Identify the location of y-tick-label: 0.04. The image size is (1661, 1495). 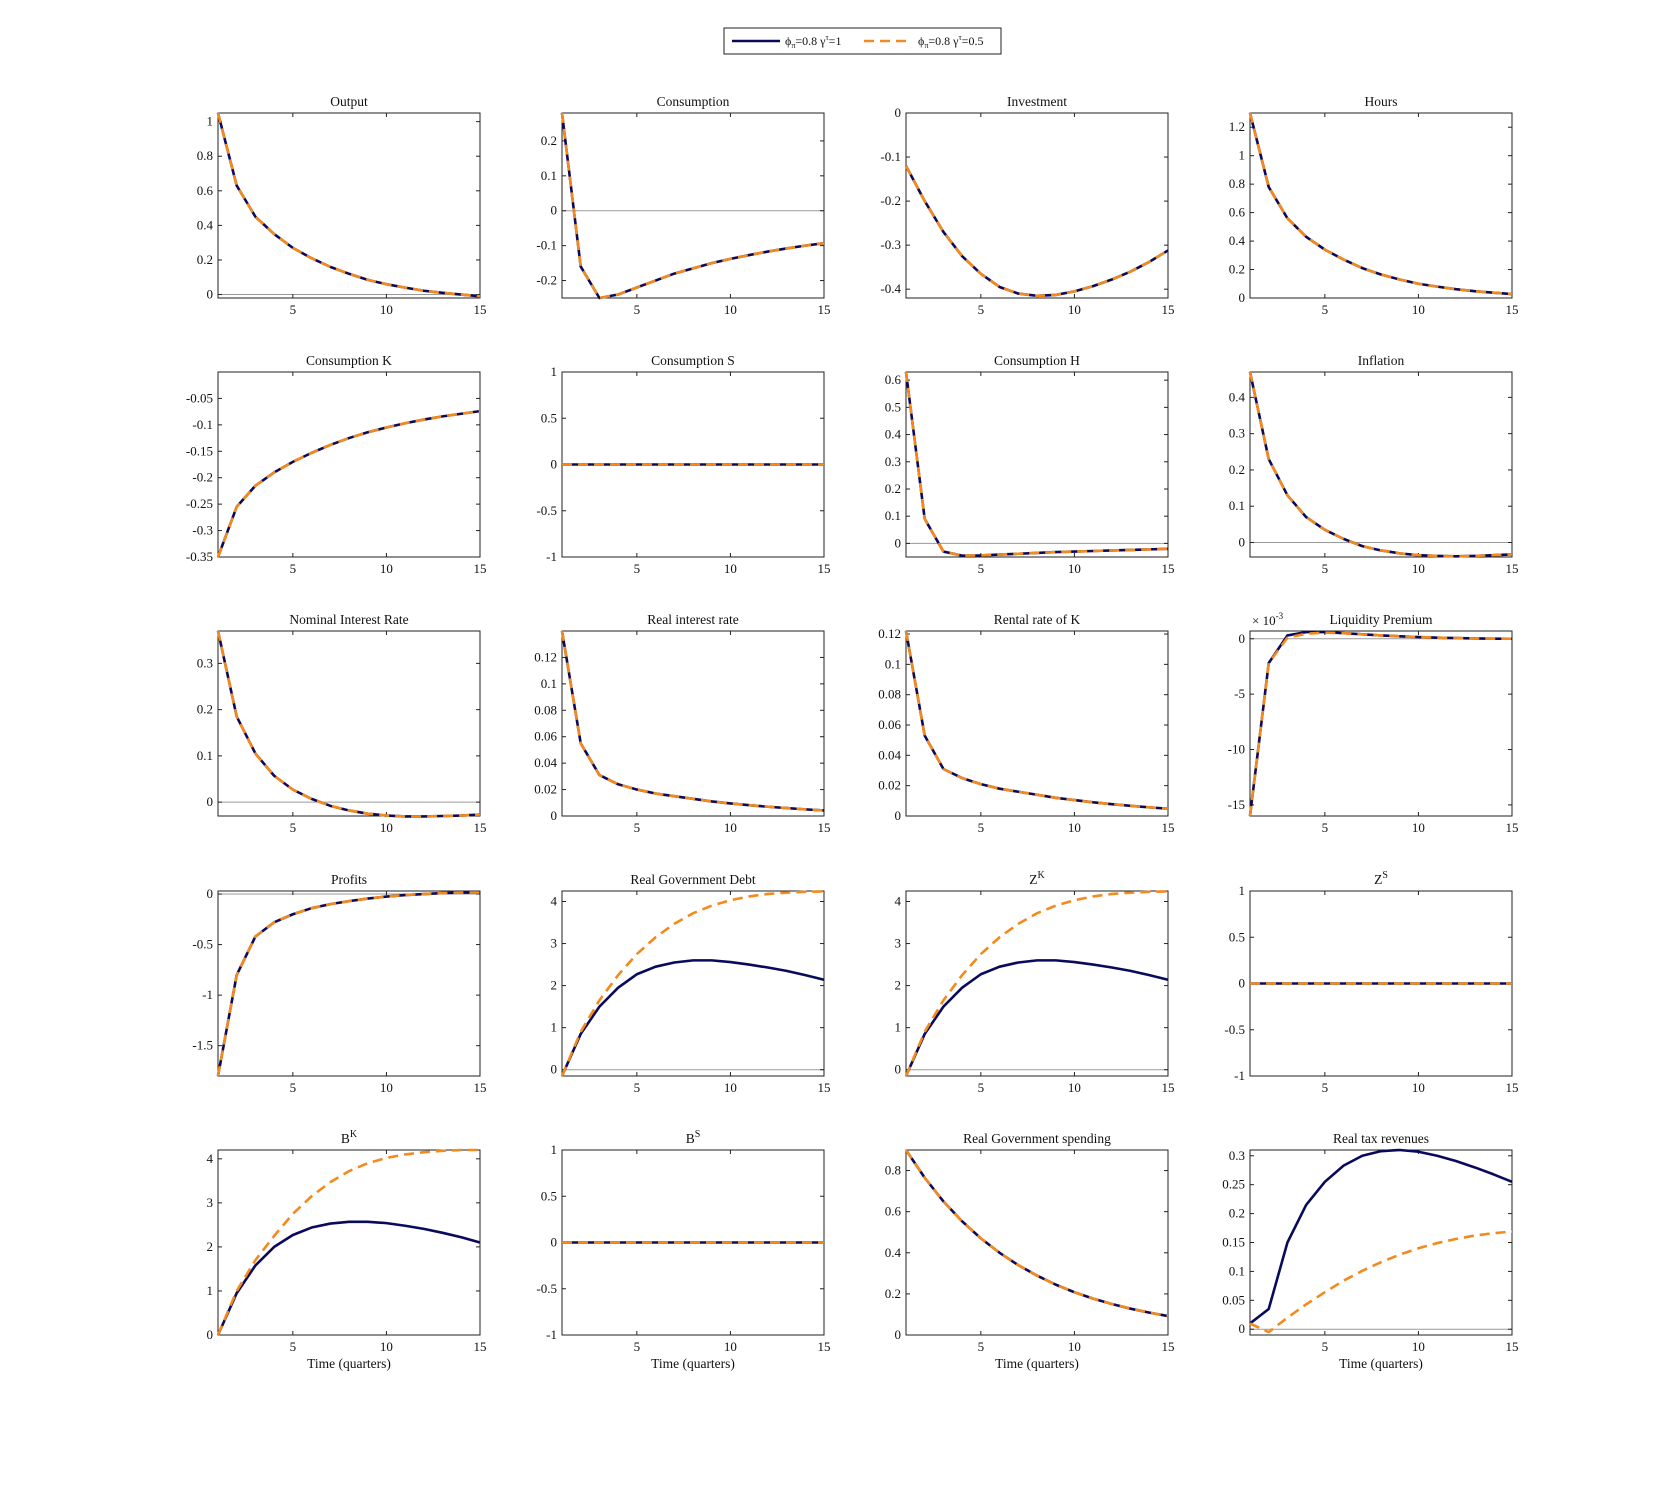
(545, 762).